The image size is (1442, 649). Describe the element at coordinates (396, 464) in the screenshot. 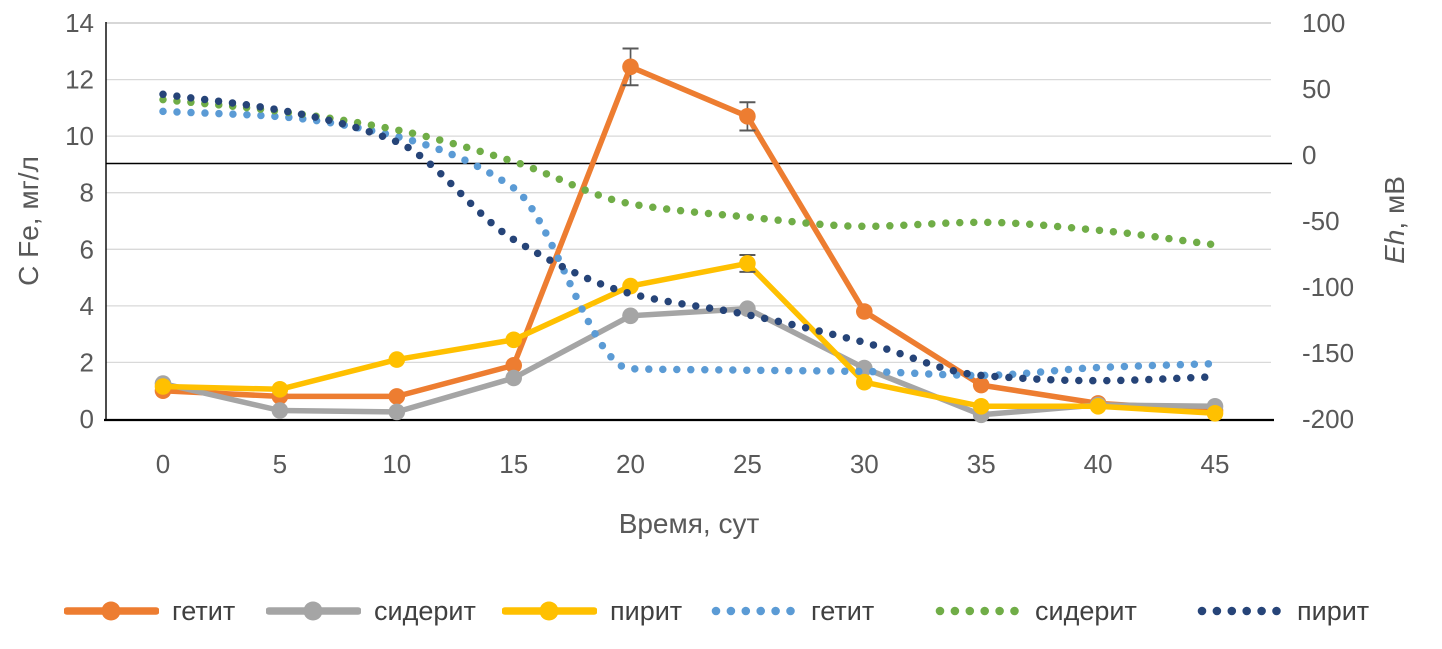

I see `x-tick-label: 10` at that location.